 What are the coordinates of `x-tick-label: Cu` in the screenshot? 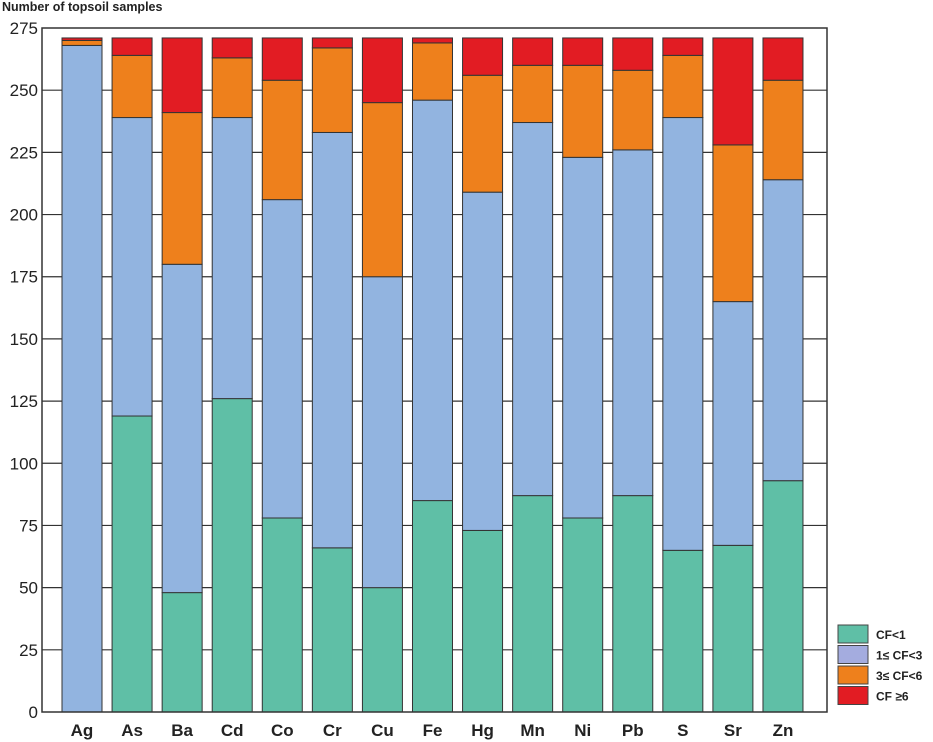 It's located at (382, 730).